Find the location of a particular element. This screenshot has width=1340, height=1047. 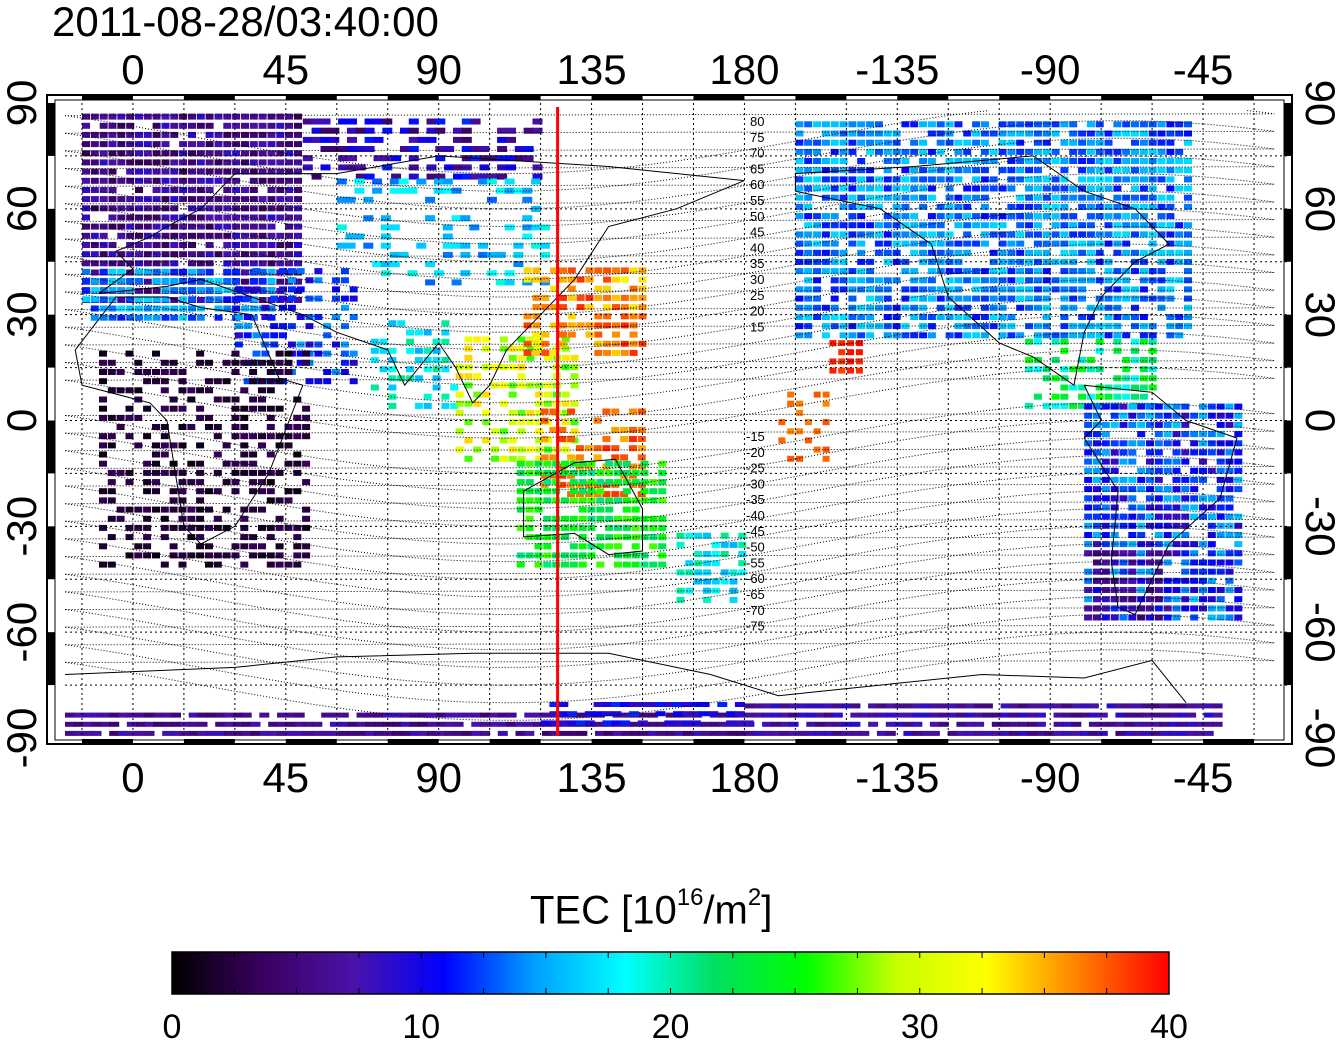

right-lat-label: 30 is located at coordinates (1318, 314).